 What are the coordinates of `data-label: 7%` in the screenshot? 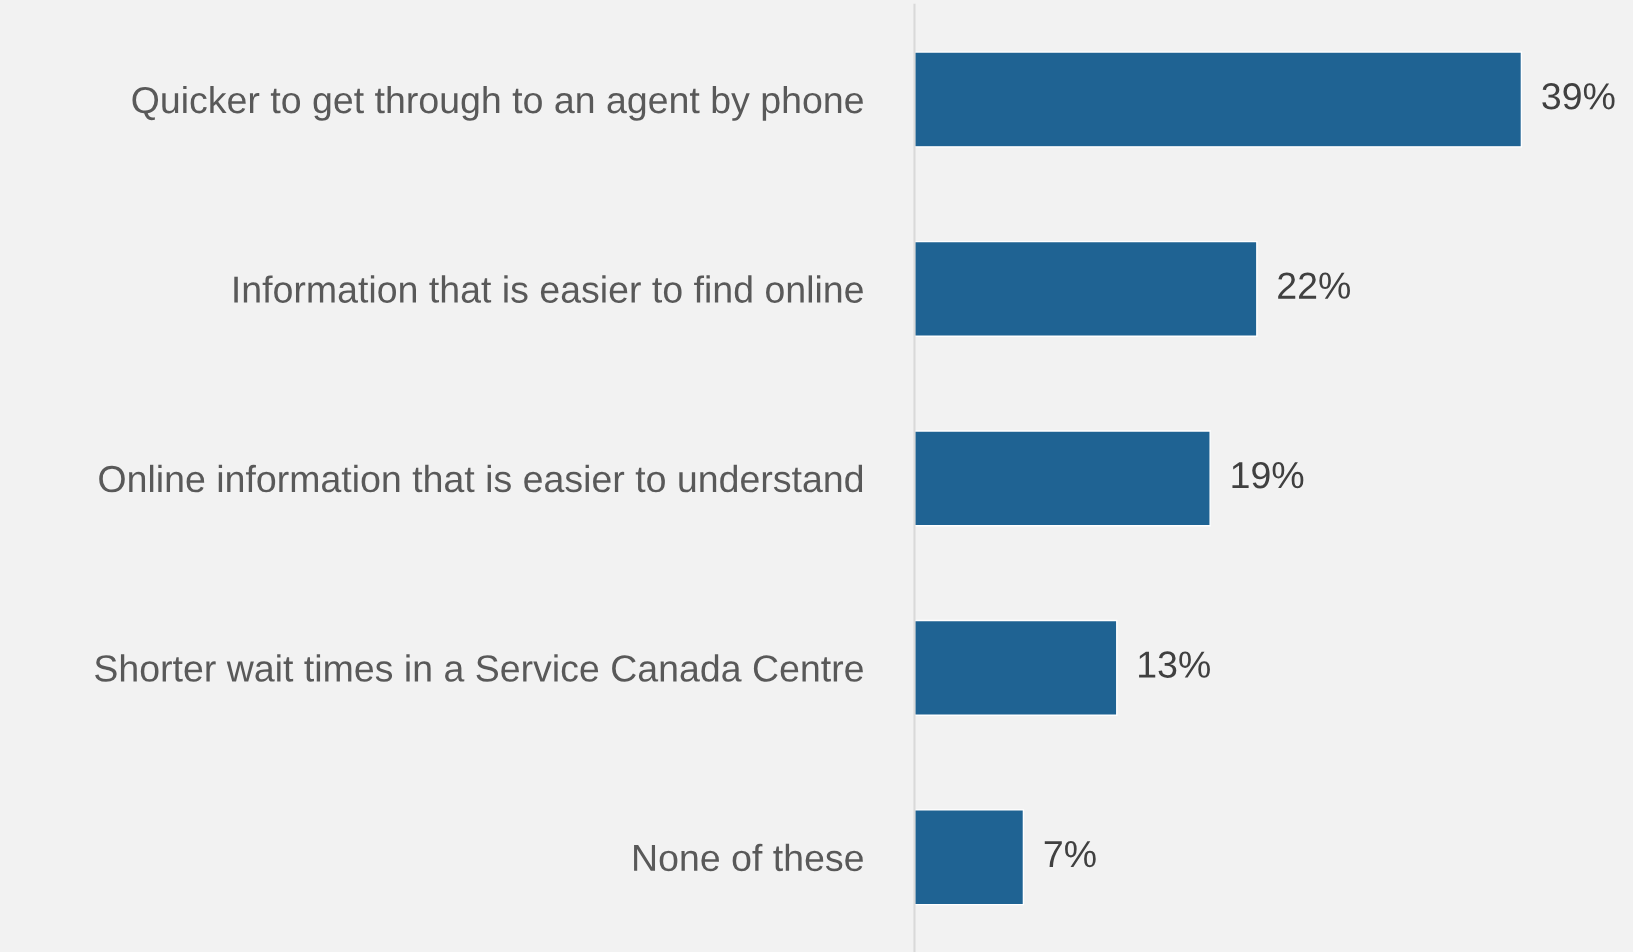 It's located at (1070, 854).